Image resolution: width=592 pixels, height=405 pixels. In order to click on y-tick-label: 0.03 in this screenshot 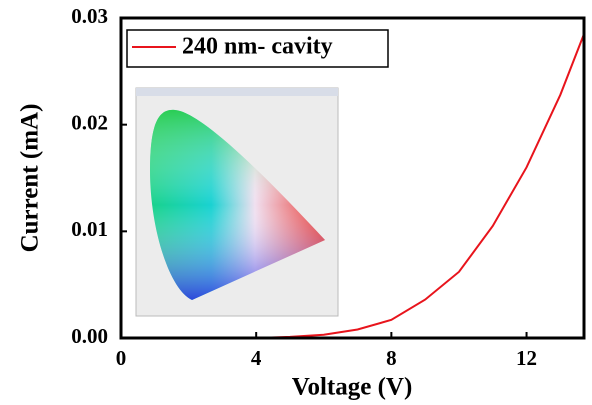, I will do `click(89, 16)`.